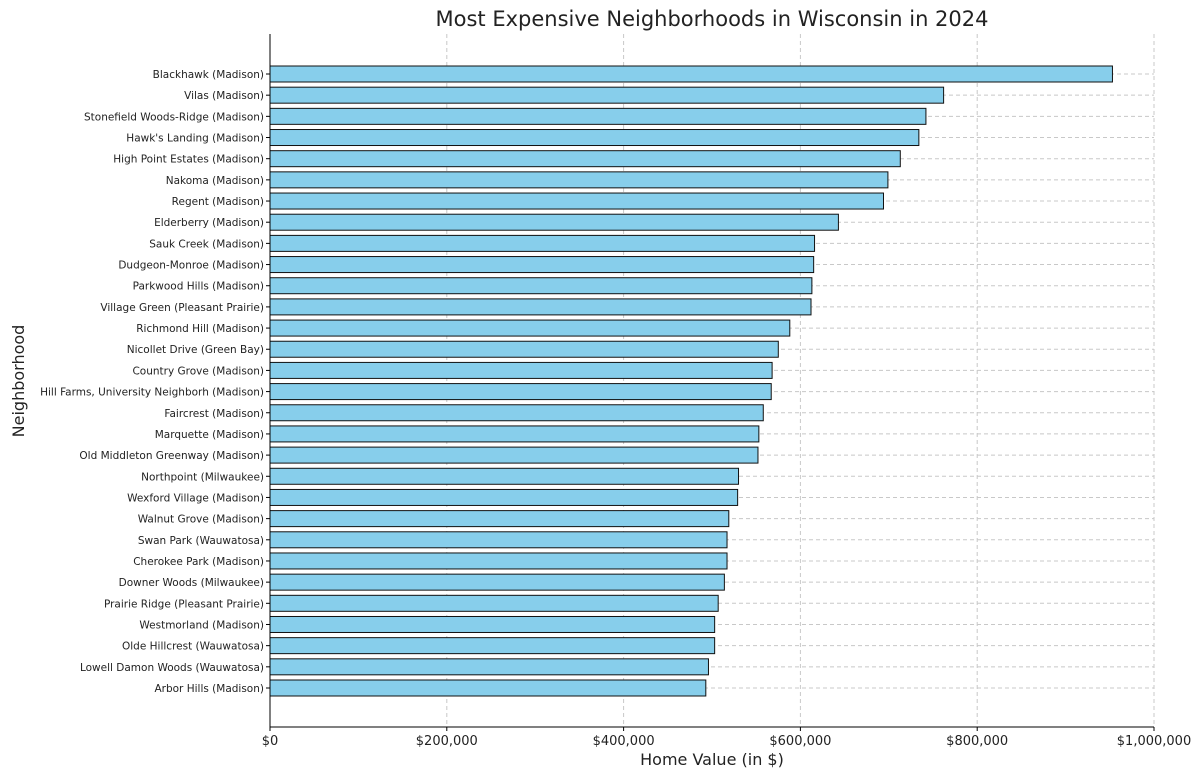 The width and height of the screenshot is (1200, 778). I want to click on x-tick-label: $0, so click(270, 741).